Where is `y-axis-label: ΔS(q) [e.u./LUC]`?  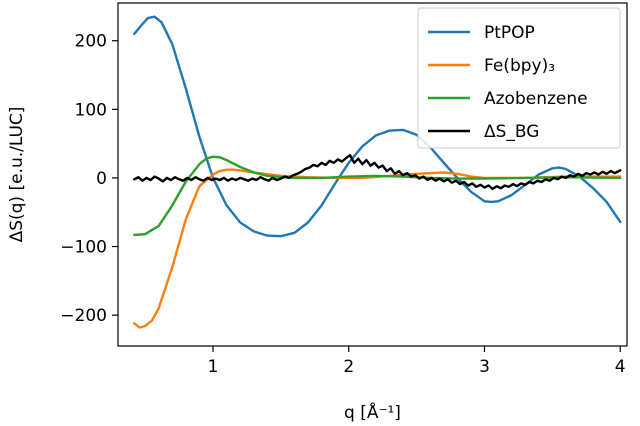
y-axis-label: ΔS(q) [e.u./LUC] is located at coordinates (17, 175).